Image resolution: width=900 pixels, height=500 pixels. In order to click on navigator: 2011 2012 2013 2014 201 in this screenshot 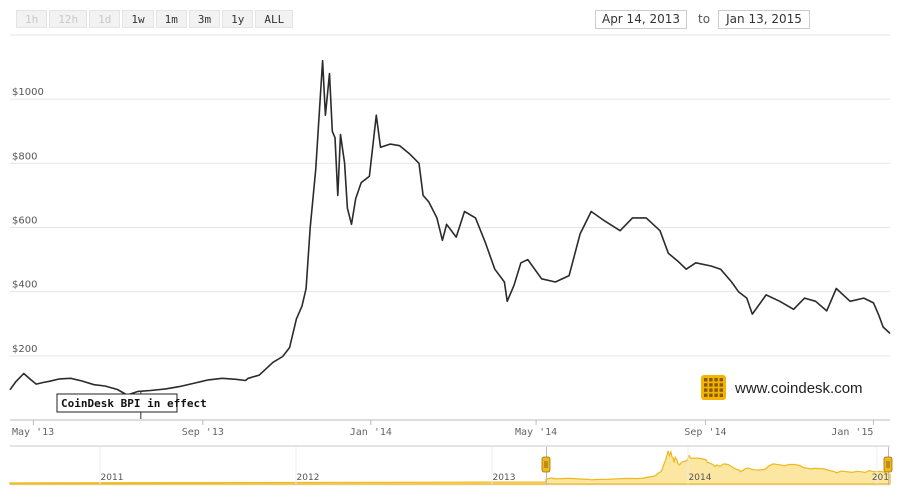, I will do `click(451, 465)`.